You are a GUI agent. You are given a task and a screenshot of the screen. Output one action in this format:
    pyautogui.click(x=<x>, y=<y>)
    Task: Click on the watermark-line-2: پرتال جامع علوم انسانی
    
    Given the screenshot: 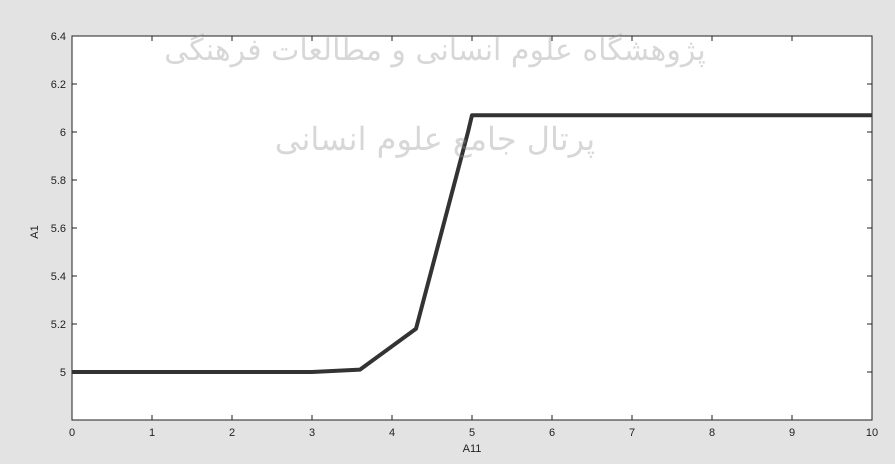 What is the action you would take?
    pyautogui.click(x=435, y=139)
    